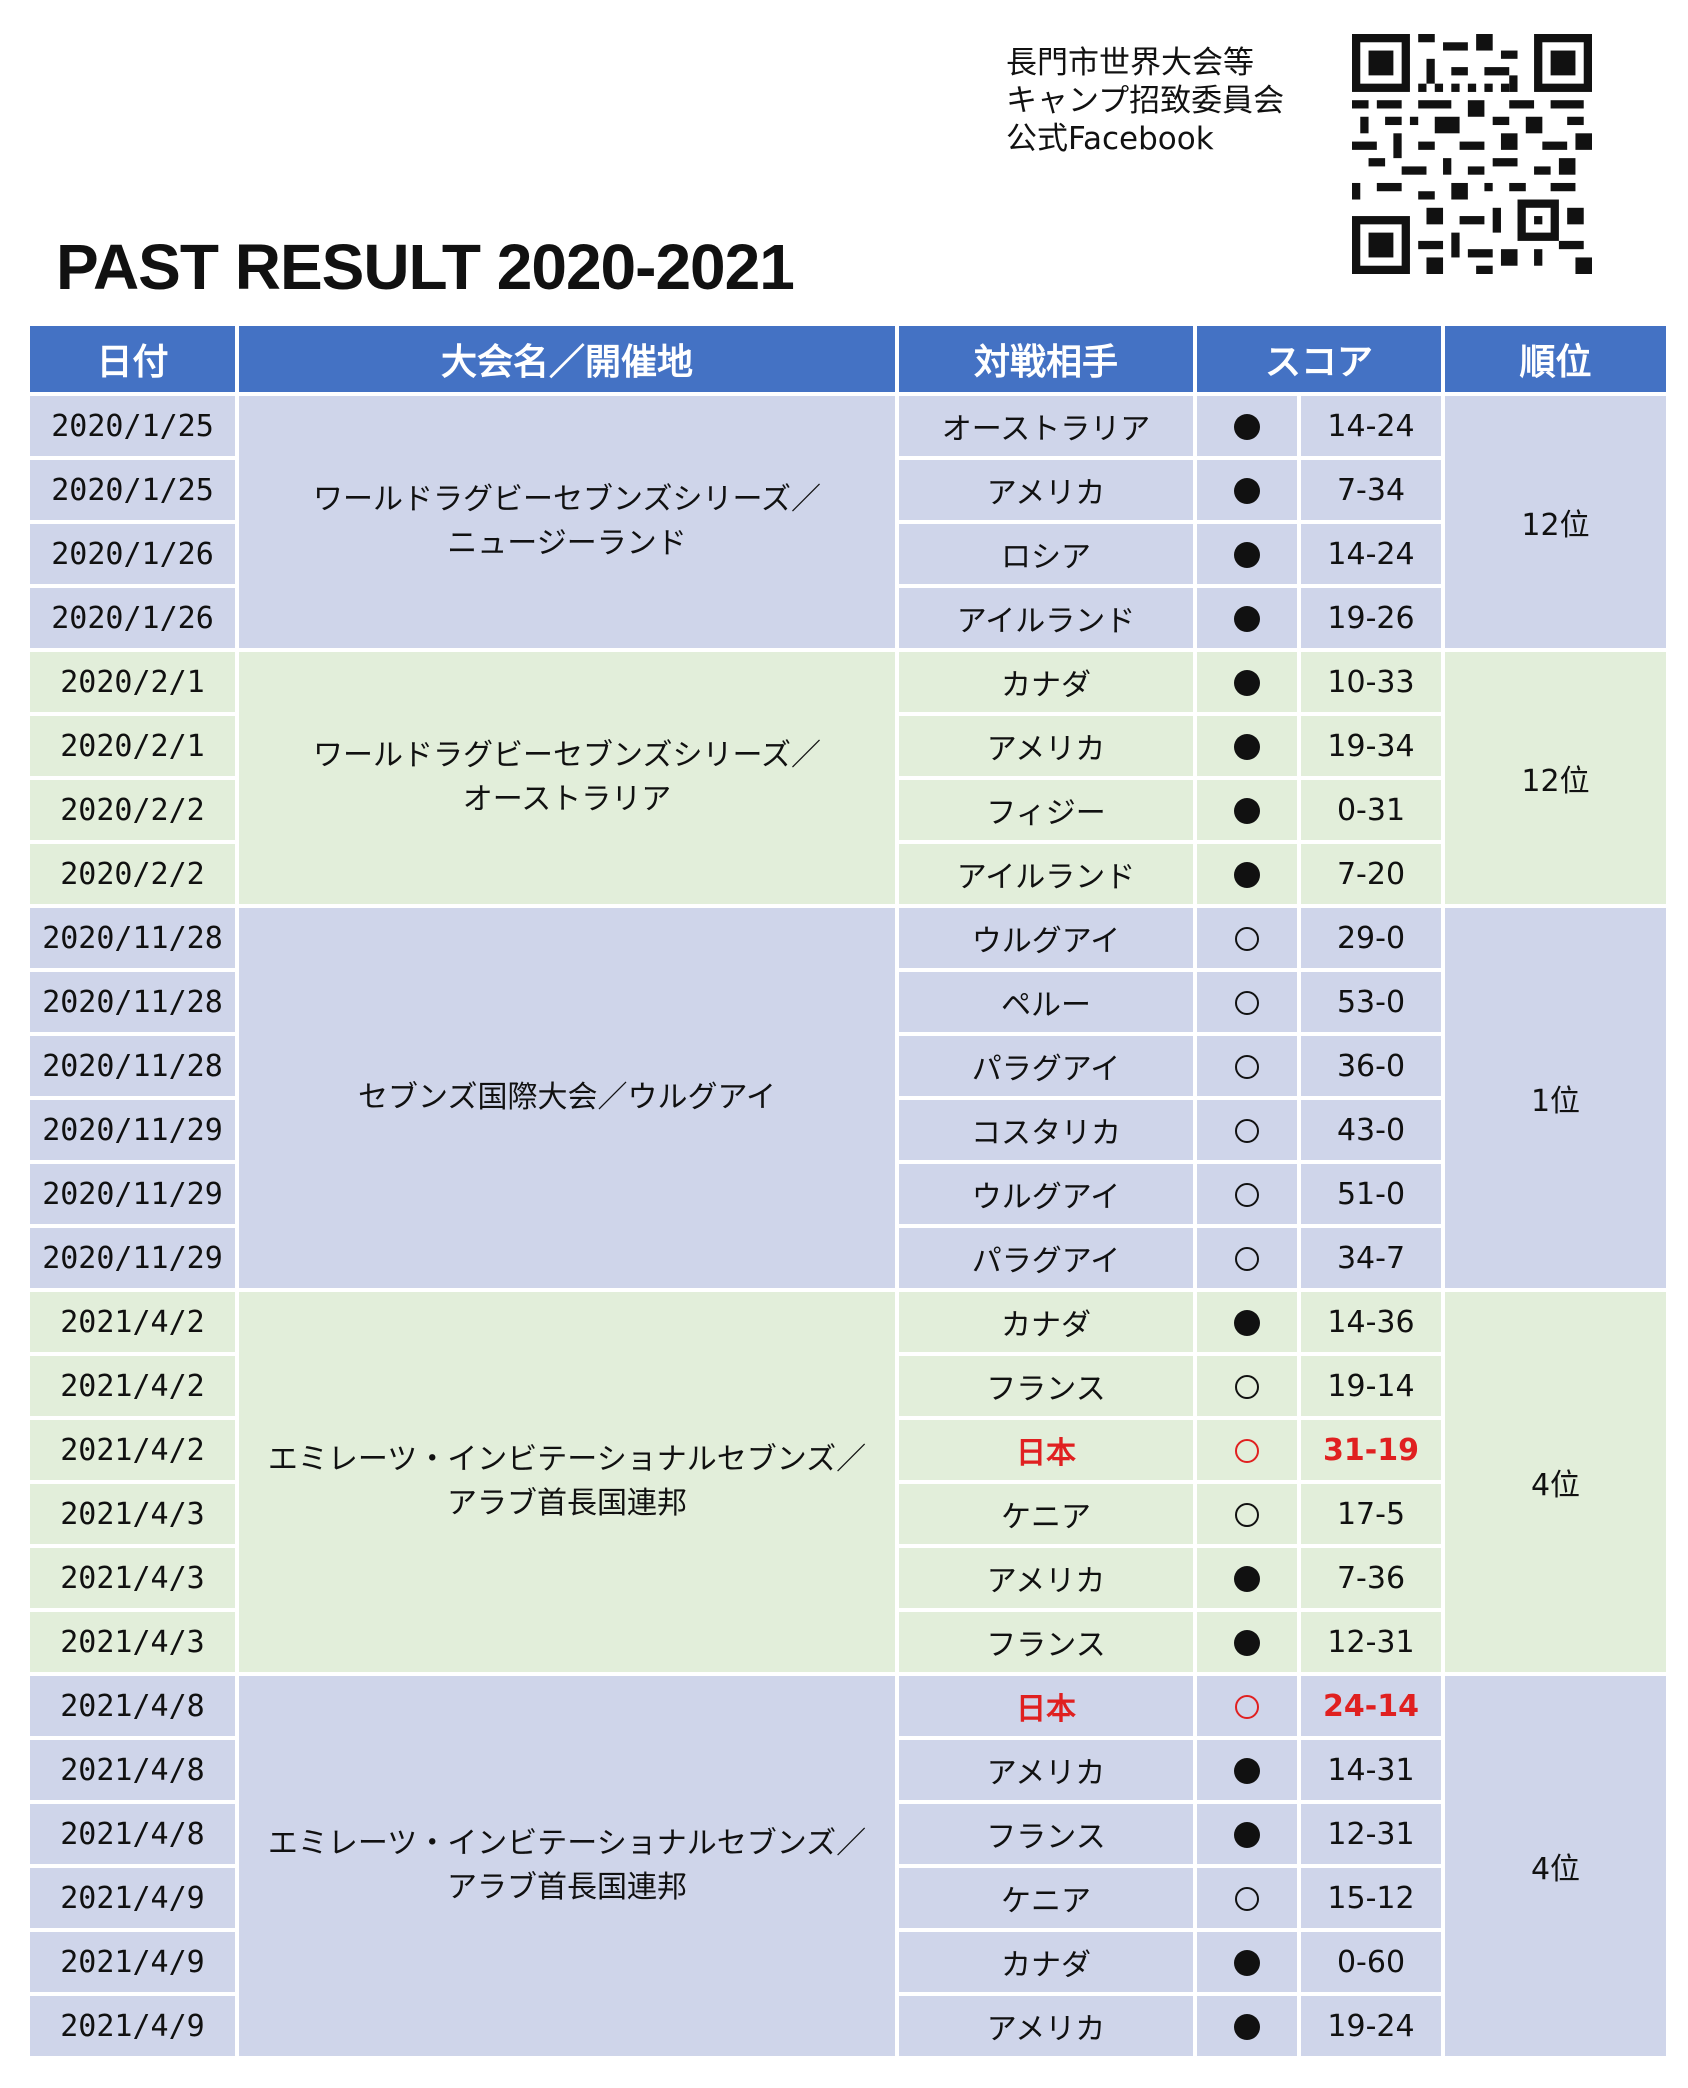 This screenshot has height=2088, width=1688. What do you see at coordinates (1371, 1130) in the screenshot?
I see `score: 43-0` at bounding box center [1371, 1130].